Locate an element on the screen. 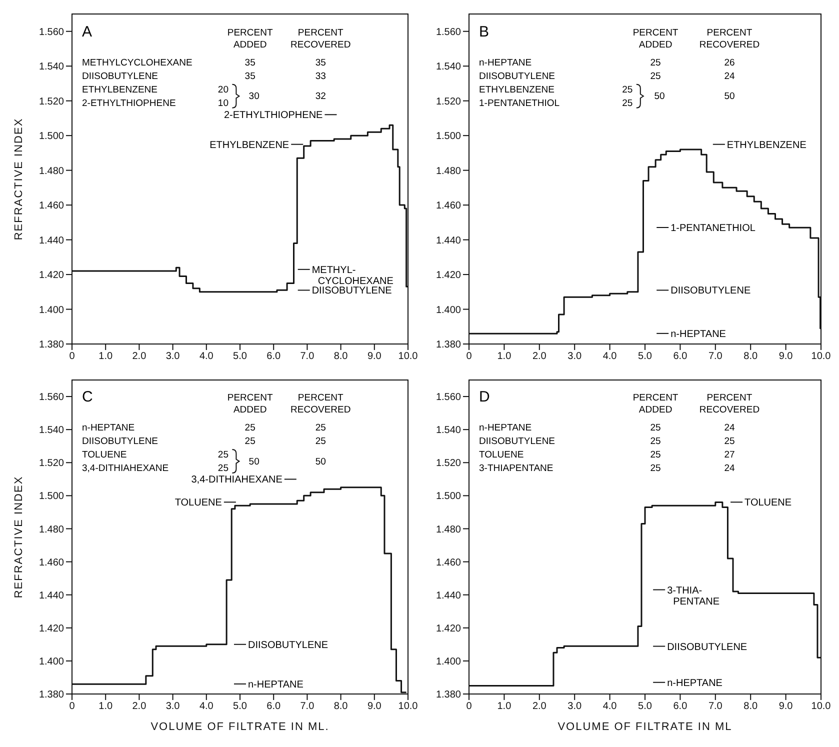  x-tick-label: 0 is located at coordinates (469, 706).